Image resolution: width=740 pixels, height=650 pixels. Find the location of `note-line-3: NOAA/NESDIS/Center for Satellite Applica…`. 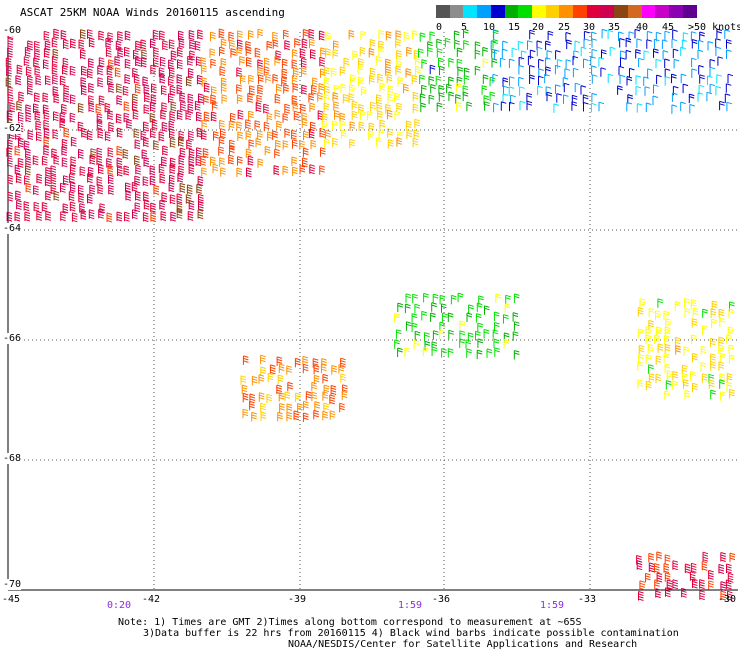

note-line-3: NOAA/NESDIS/Center for Satellite Applica… is located at coordinates (463, 644).